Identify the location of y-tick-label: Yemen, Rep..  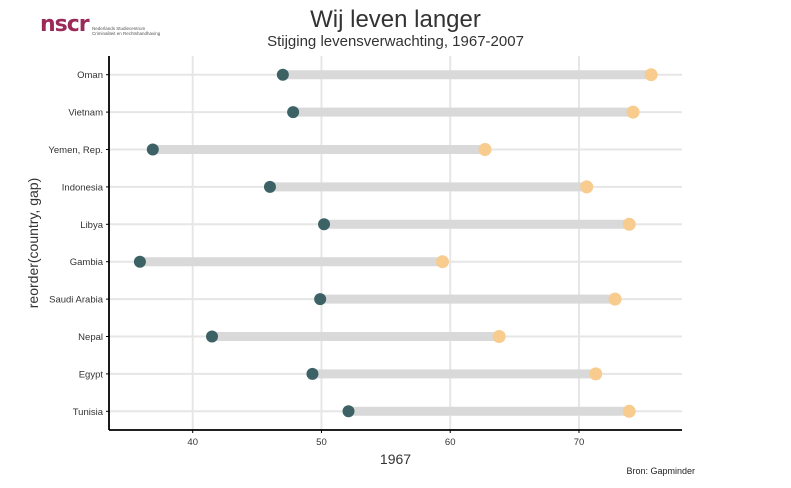
(75, 150).